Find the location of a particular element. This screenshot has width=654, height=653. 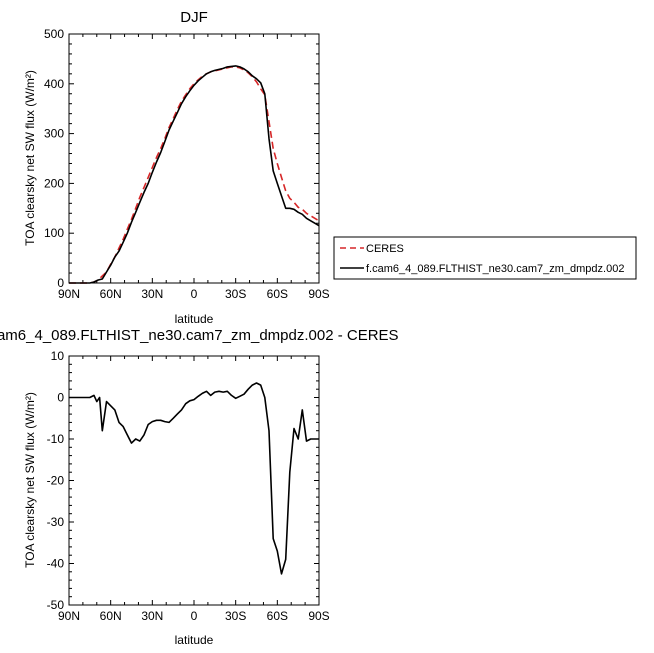

top-x-tick-label: 90S is located at coordinates (318, 294).